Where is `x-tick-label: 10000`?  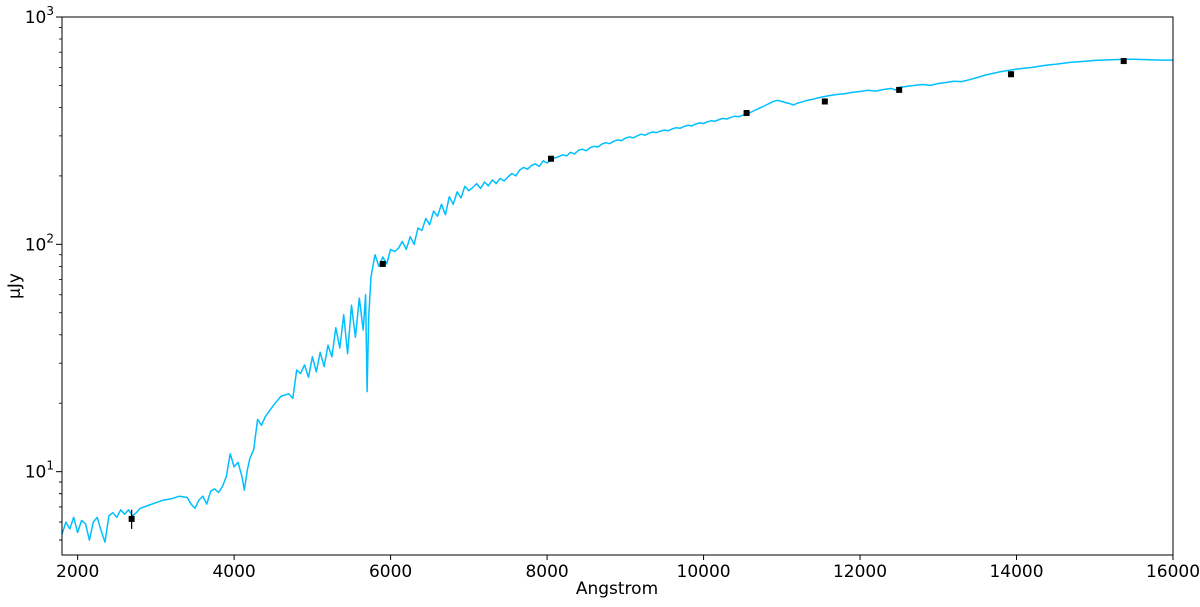 x-tick-label: 10000 is located at coordinates (704, 572).